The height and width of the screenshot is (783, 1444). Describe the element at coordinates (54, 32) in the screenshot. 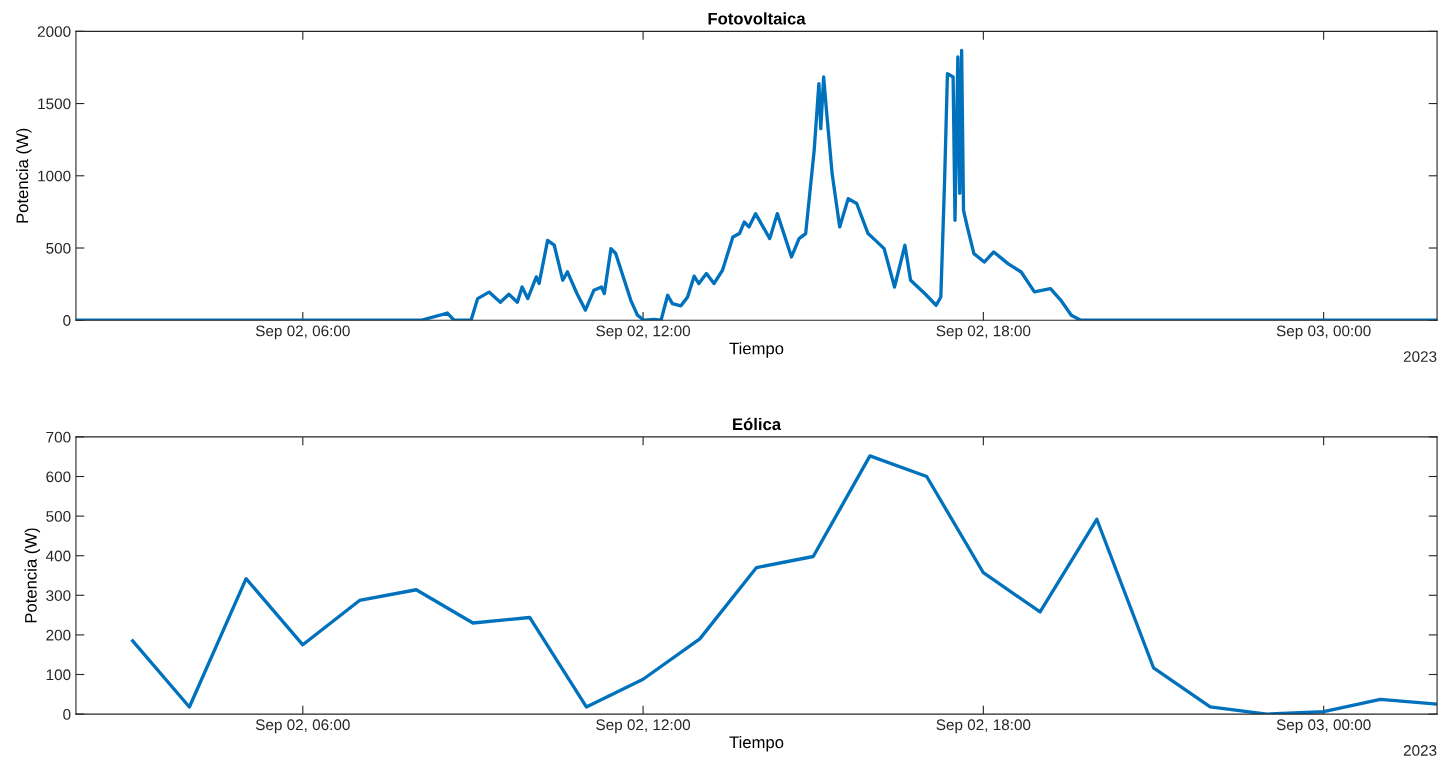

I see `y-tick-label: 2000` at that location.